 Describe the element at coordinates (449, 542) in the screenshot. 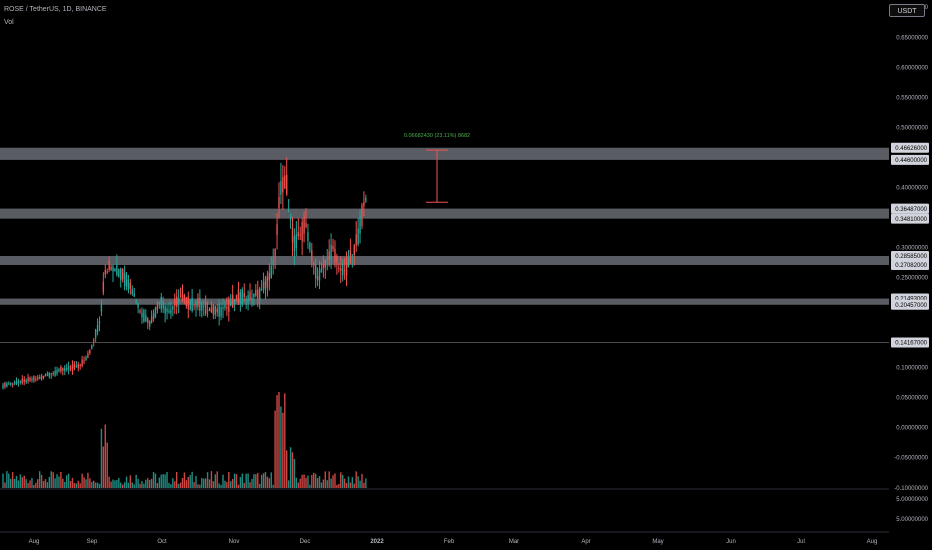

I see `time-tick-label: Feb` at that location.